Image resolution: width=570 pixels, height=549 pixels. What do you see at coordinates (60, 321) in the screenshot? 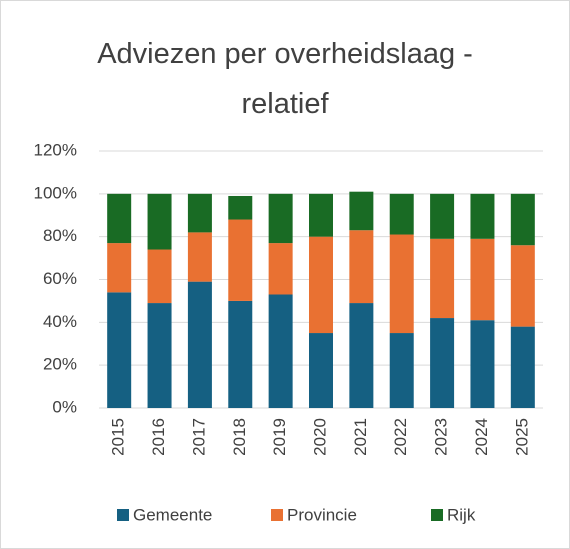
I see `y-tick-label: 40%` at bounding box center [60, 321].